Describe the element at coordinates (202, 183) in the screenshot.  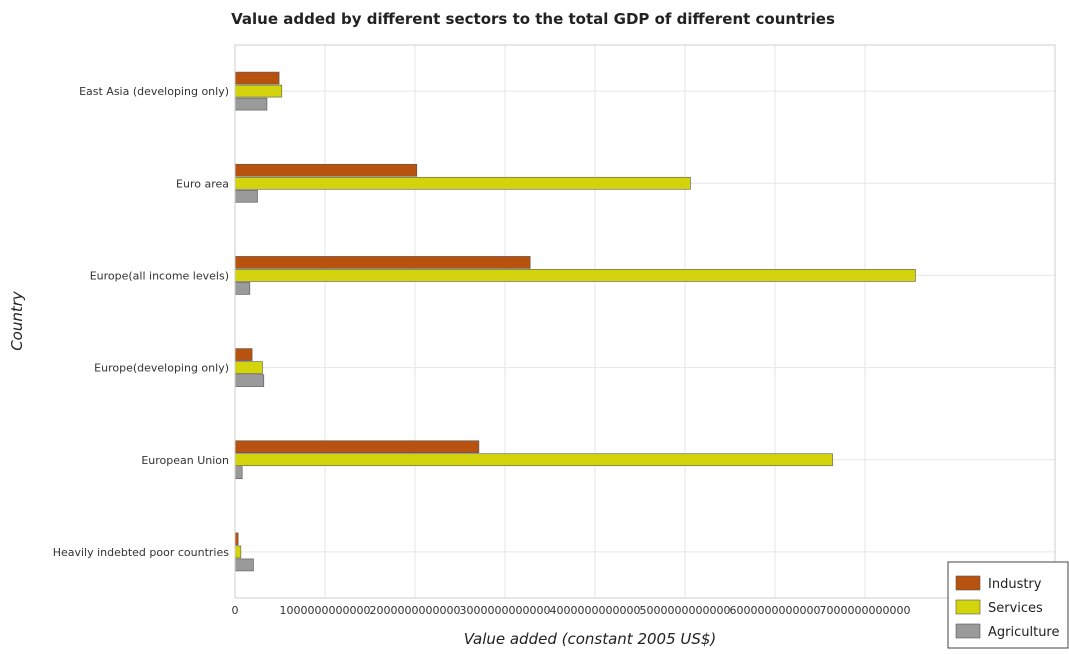
I see `y-tick-label: Euro area` at that location.